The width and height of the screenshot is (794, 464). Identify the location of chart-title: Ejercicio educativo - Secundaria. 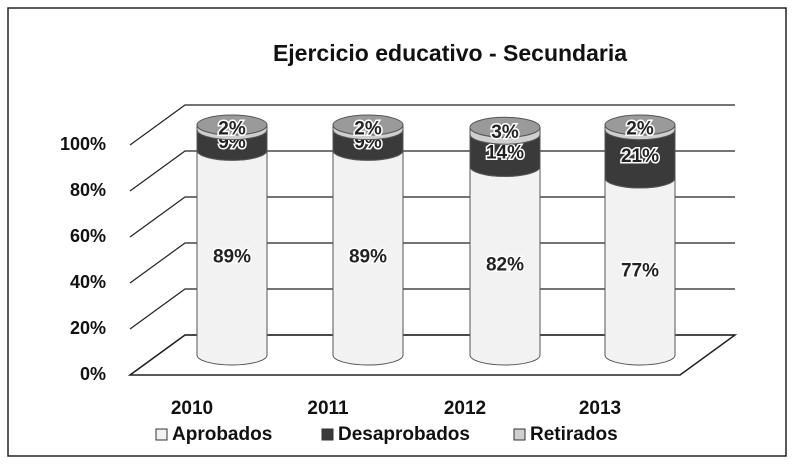
(450, 53).